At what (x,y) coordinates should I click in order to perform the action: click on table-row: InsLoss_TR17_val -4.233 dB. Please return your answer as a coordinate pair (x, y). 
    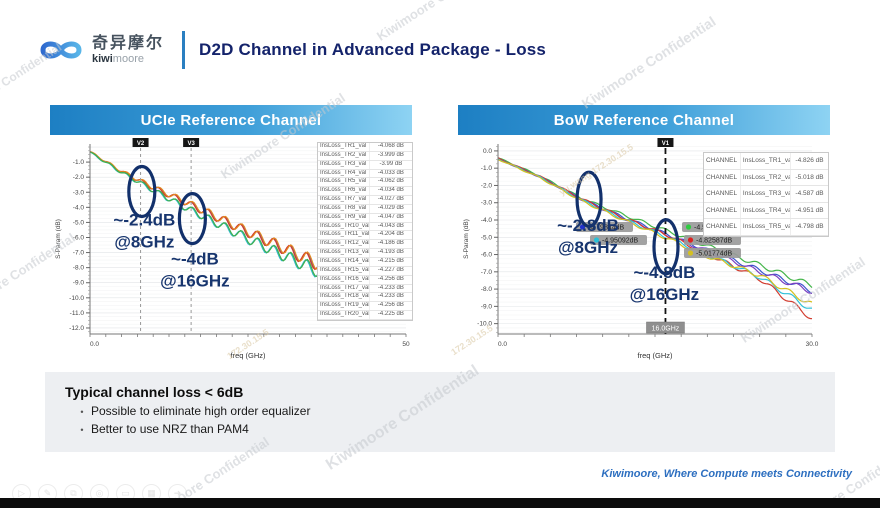
    Looking at the image, I should click on (365, 289).